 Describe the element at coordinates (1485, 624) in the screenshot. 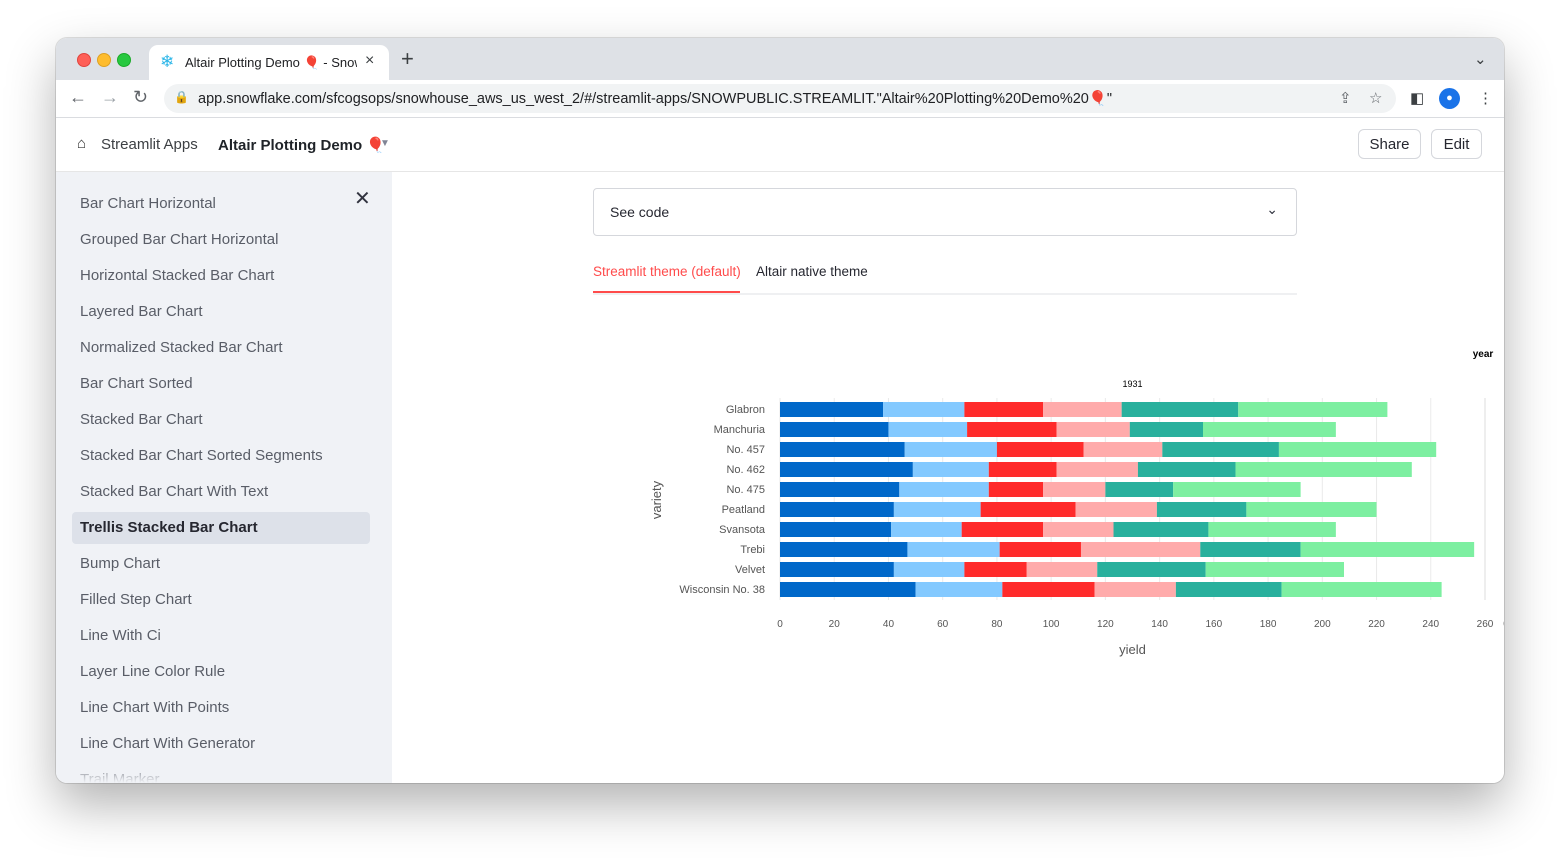

I see `x-tick-label: 260` at that location.